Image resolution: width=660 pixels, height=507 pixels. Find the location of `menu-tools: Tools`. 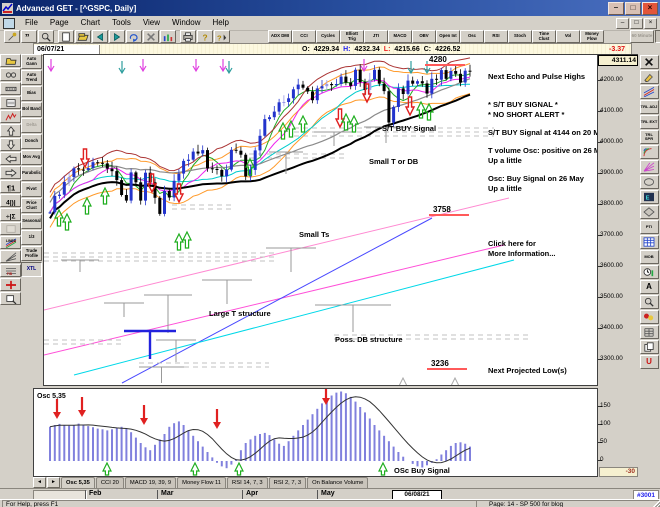

menu-tools: Tools is located at coordinates (121, 22).